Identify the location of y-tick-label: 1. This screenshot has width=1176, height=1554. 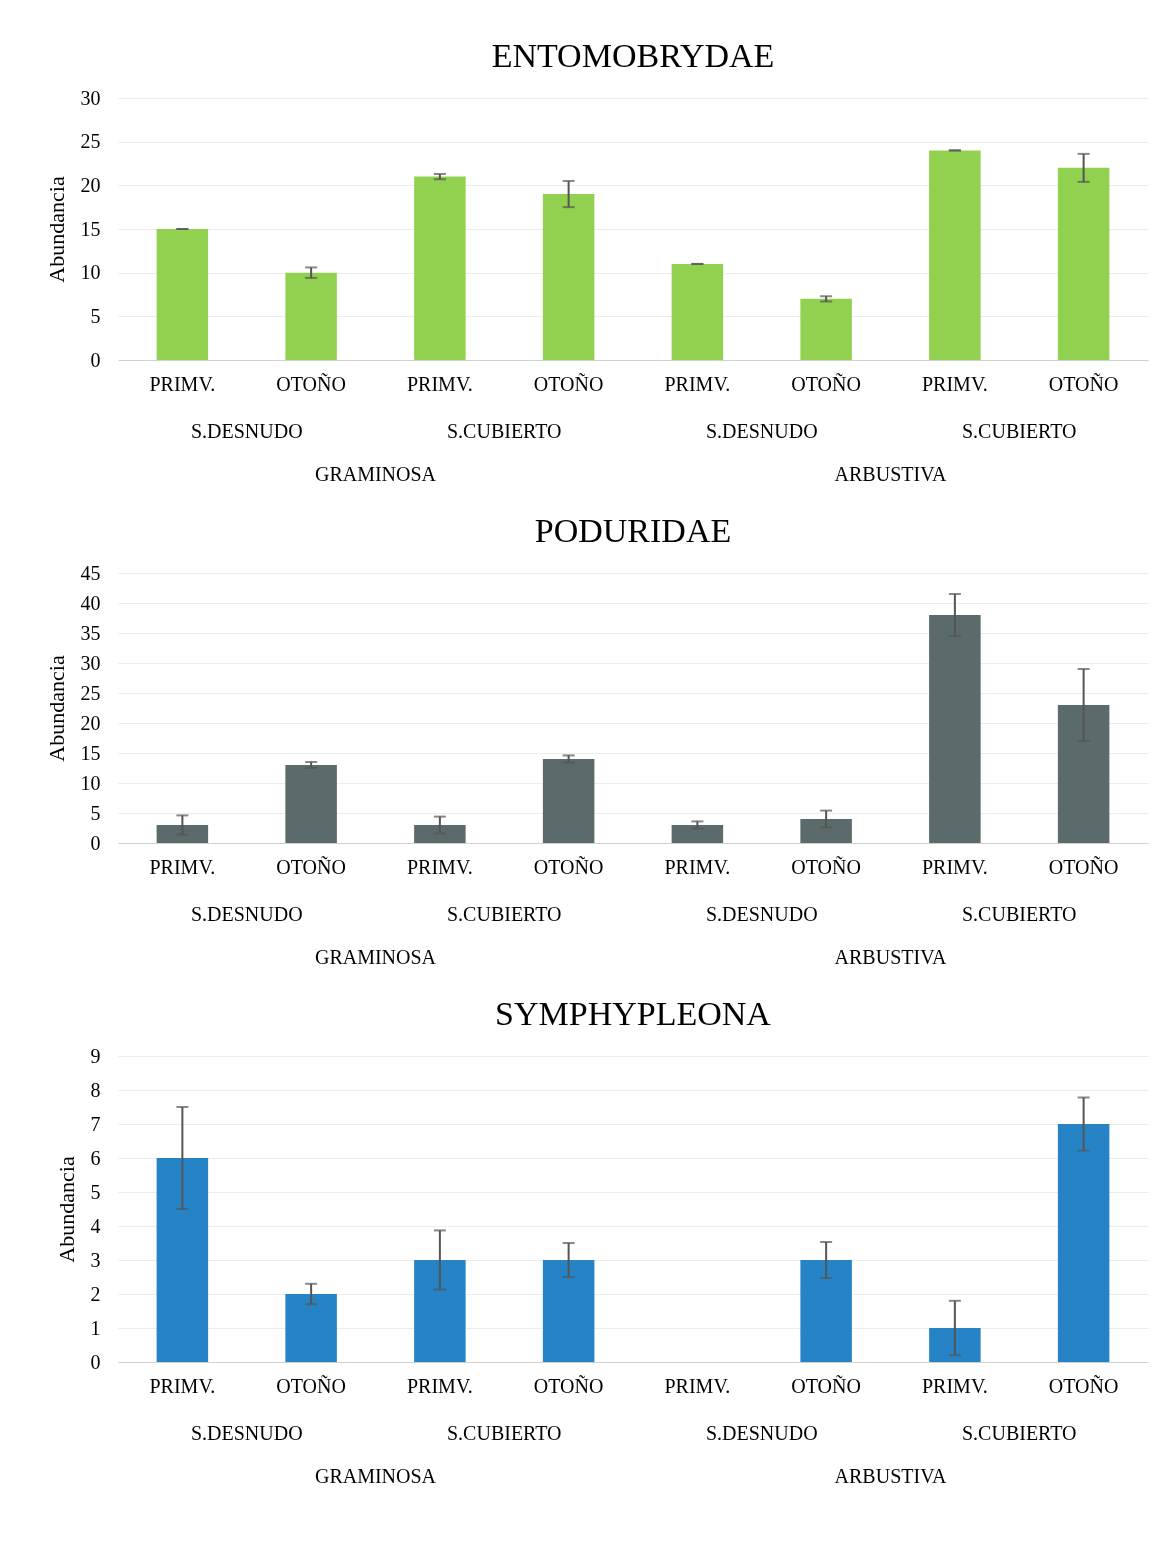
(95, 1327).